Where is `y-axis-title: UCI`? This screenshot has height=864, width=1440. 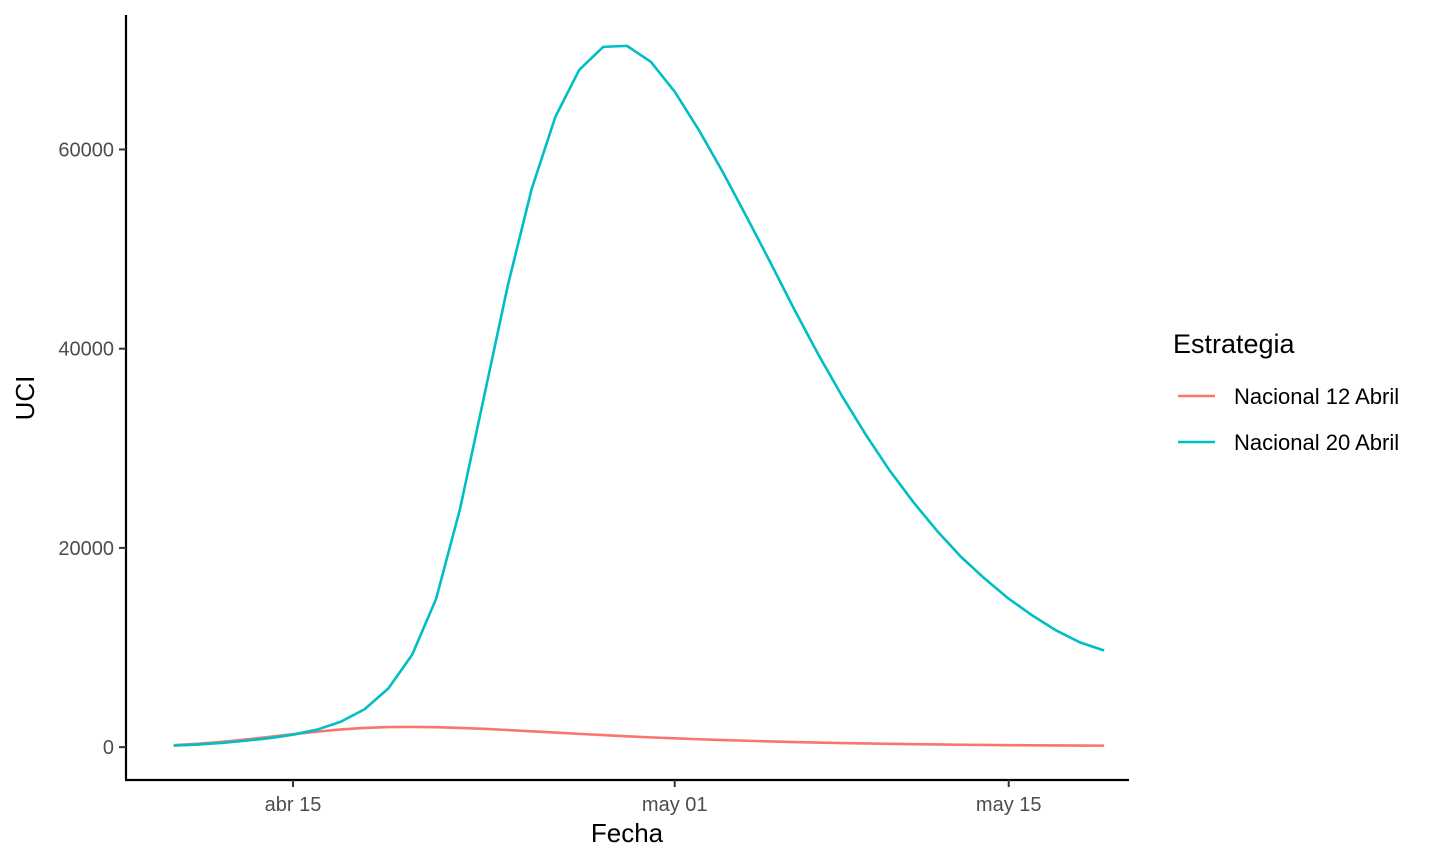 y-axis-title: UCI is located at coordinates (25, 398).